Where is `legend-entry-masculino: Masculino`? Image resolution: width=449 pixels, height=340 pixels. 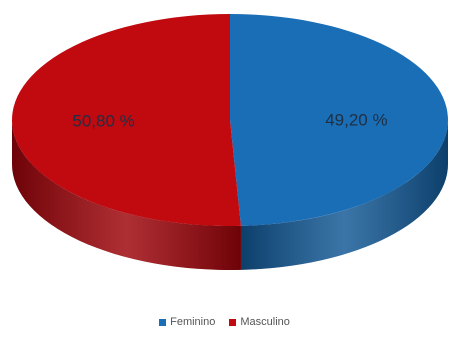 legend-entry-masculino: Masculino is located at coordinates (259, 322).